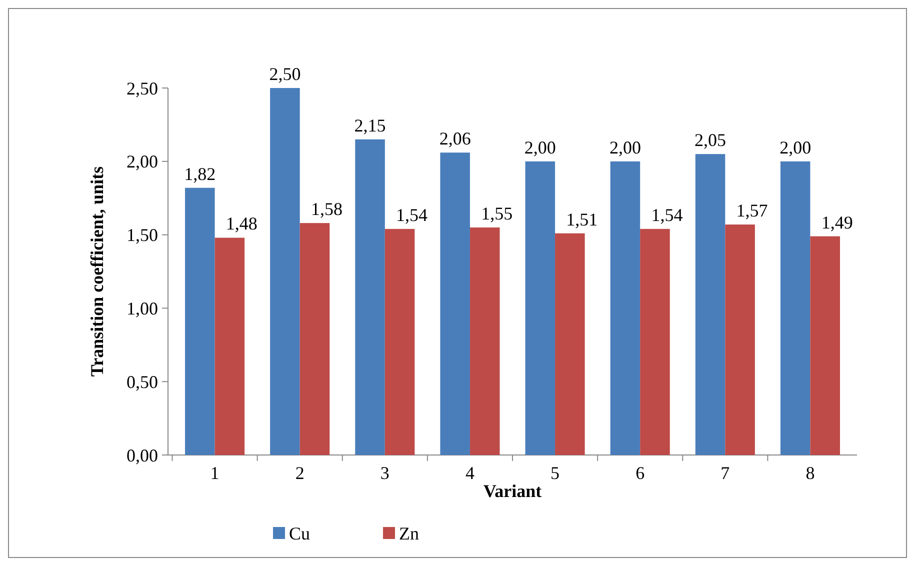  I want to click on y-tick-label: 1,50, so click(142, 235).